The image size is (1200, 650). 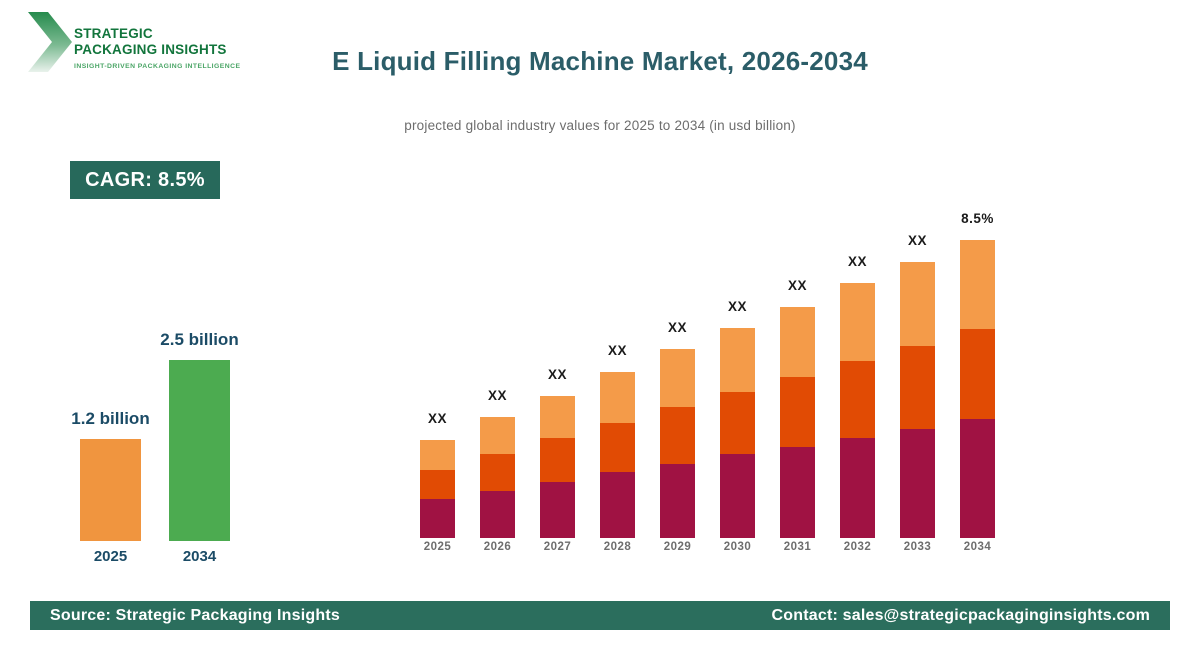 What do you see at coordinates (113, 33) in the screenshot?
I see `logo-line1: STRATEGIC` at bounding box center [113, 33].